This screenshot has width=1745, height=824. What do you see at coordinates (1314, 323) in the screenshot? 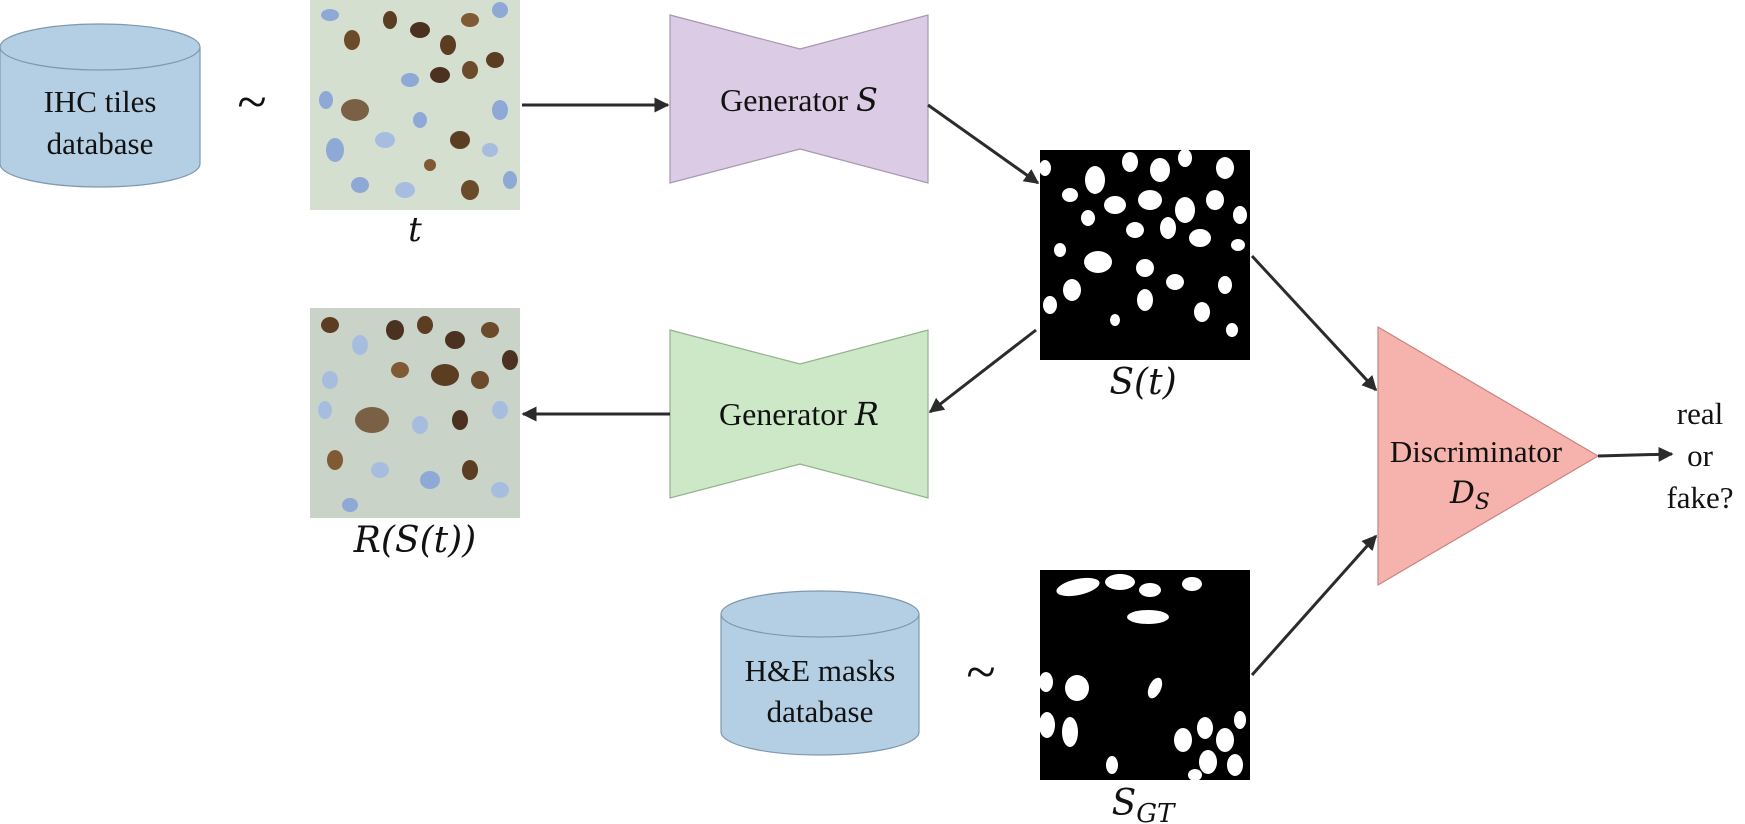
I see `arrow-mask-to-discriminator` at bounding box center [1314, 323].